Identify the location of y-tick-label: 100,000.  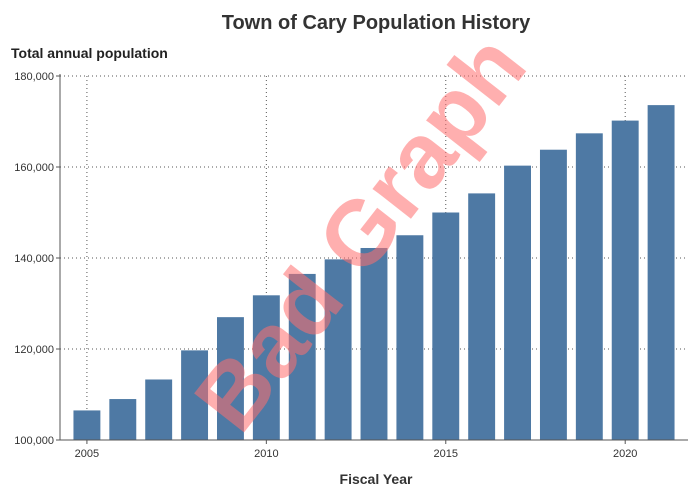
(34, 441).